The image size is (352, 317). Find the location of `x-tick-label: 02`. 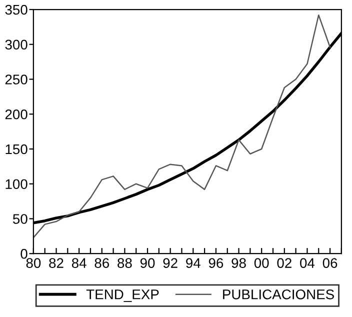

x-tick-label: 02 is located at coordinates (284, 263).